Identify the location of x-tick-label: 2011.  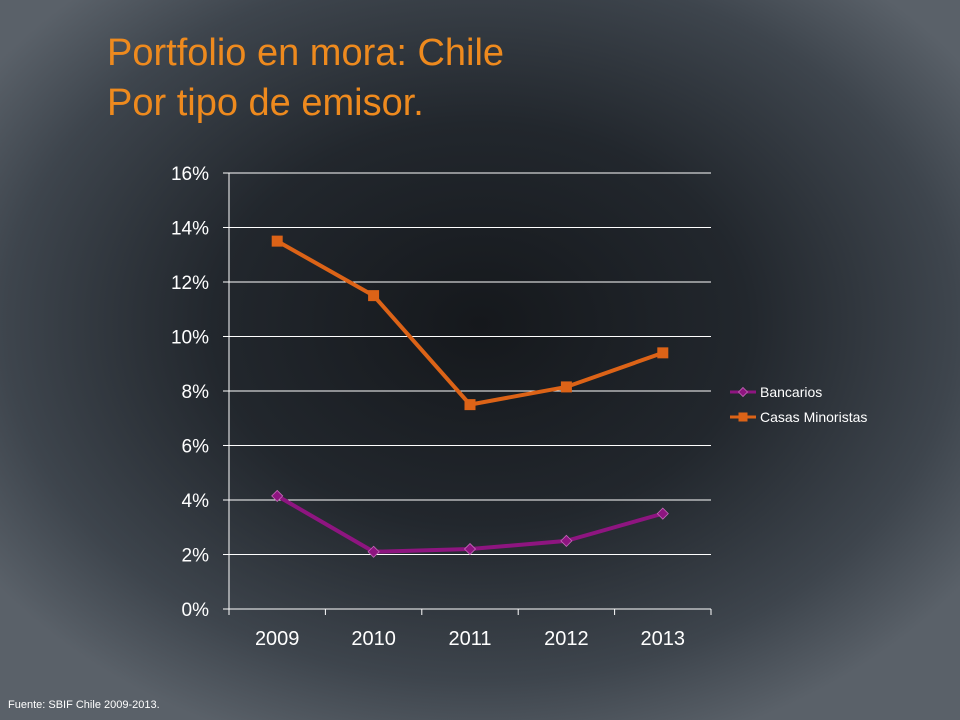
(469, 639).